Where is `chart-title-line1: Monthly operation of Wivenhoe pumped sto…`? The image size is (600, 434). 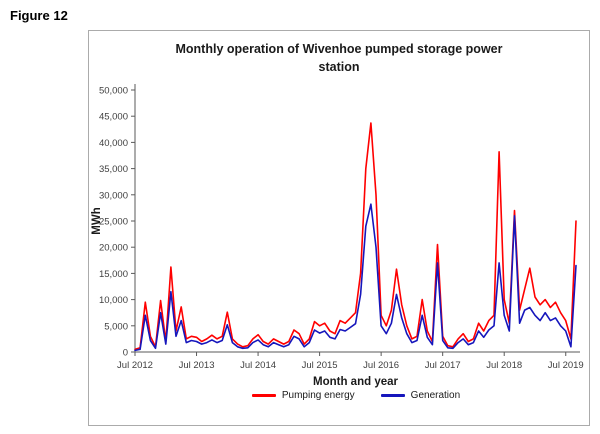 chart-title-line1: Monthly operation of Wivenhoe pumped sto… is located at coordinates (339, 49).